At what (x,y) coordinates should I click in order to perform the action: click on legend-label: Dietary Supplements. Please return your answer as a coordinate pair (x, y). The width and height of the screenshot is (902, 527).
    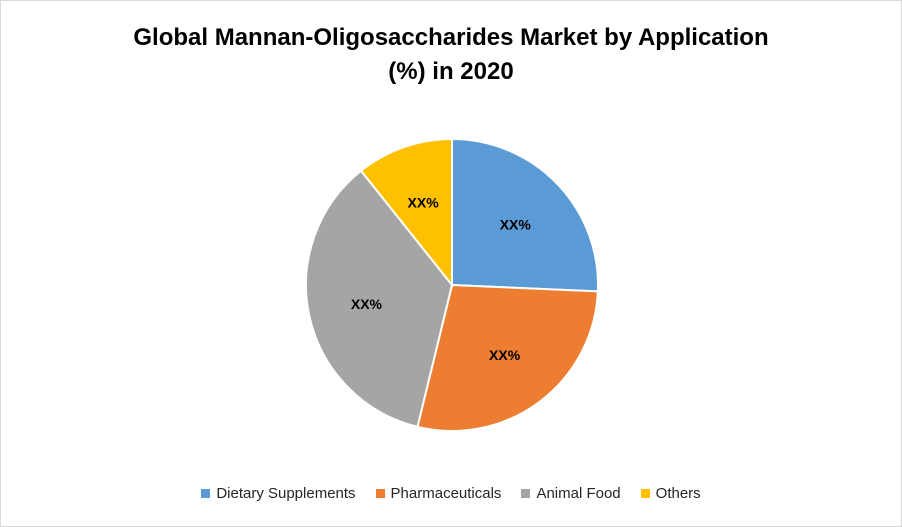
    Looking at the image, I should click on (286, 493).